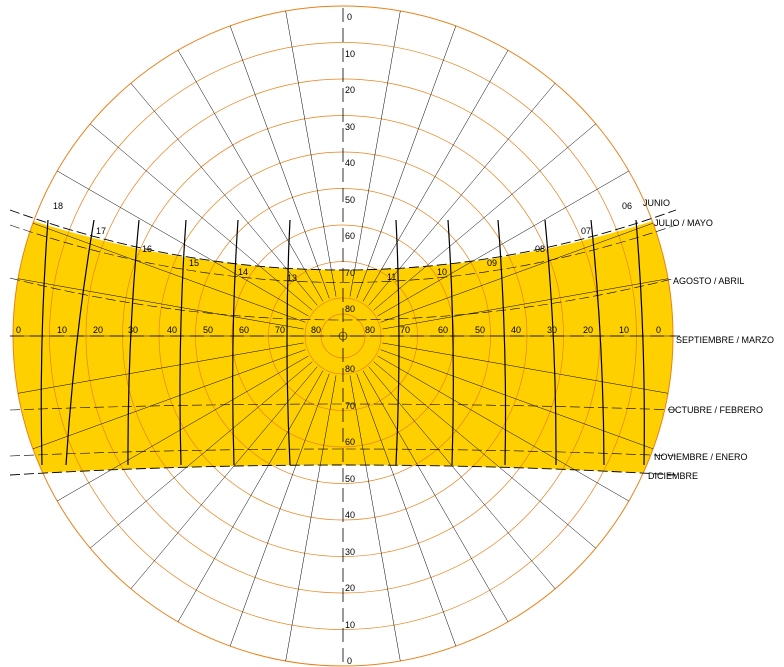 The width and height of the screenshot is (784, 667). I want to click on month-label-agosto-abril: AGOSTO / ABRIL, so click(708, 281).